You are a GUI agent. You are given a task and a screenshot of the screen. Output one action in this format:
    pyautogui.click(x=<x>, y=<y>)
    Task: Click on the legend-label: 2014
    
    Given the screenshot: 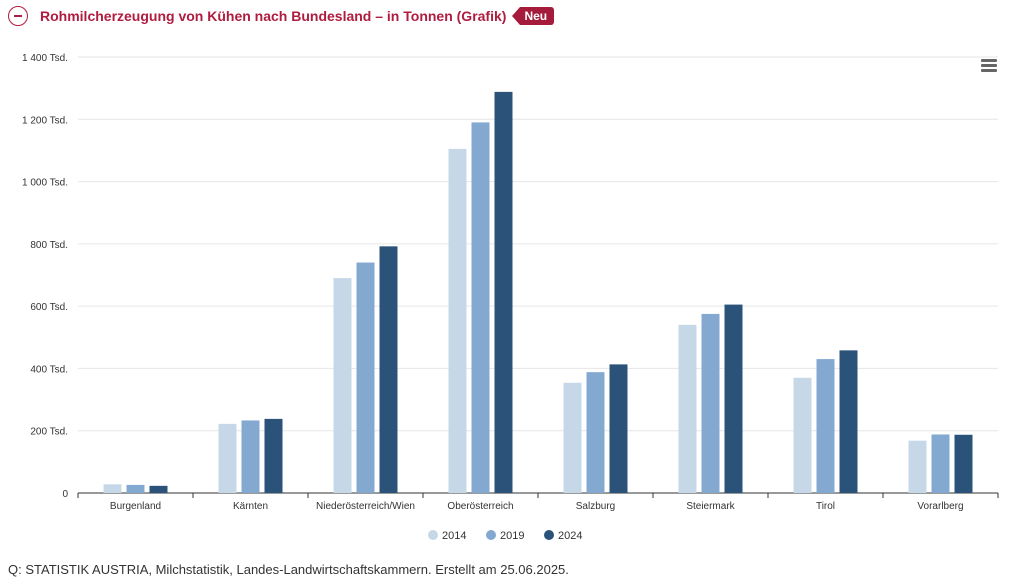 What is the action you would take?
    pyautogui.click(x=454, y=536)
    